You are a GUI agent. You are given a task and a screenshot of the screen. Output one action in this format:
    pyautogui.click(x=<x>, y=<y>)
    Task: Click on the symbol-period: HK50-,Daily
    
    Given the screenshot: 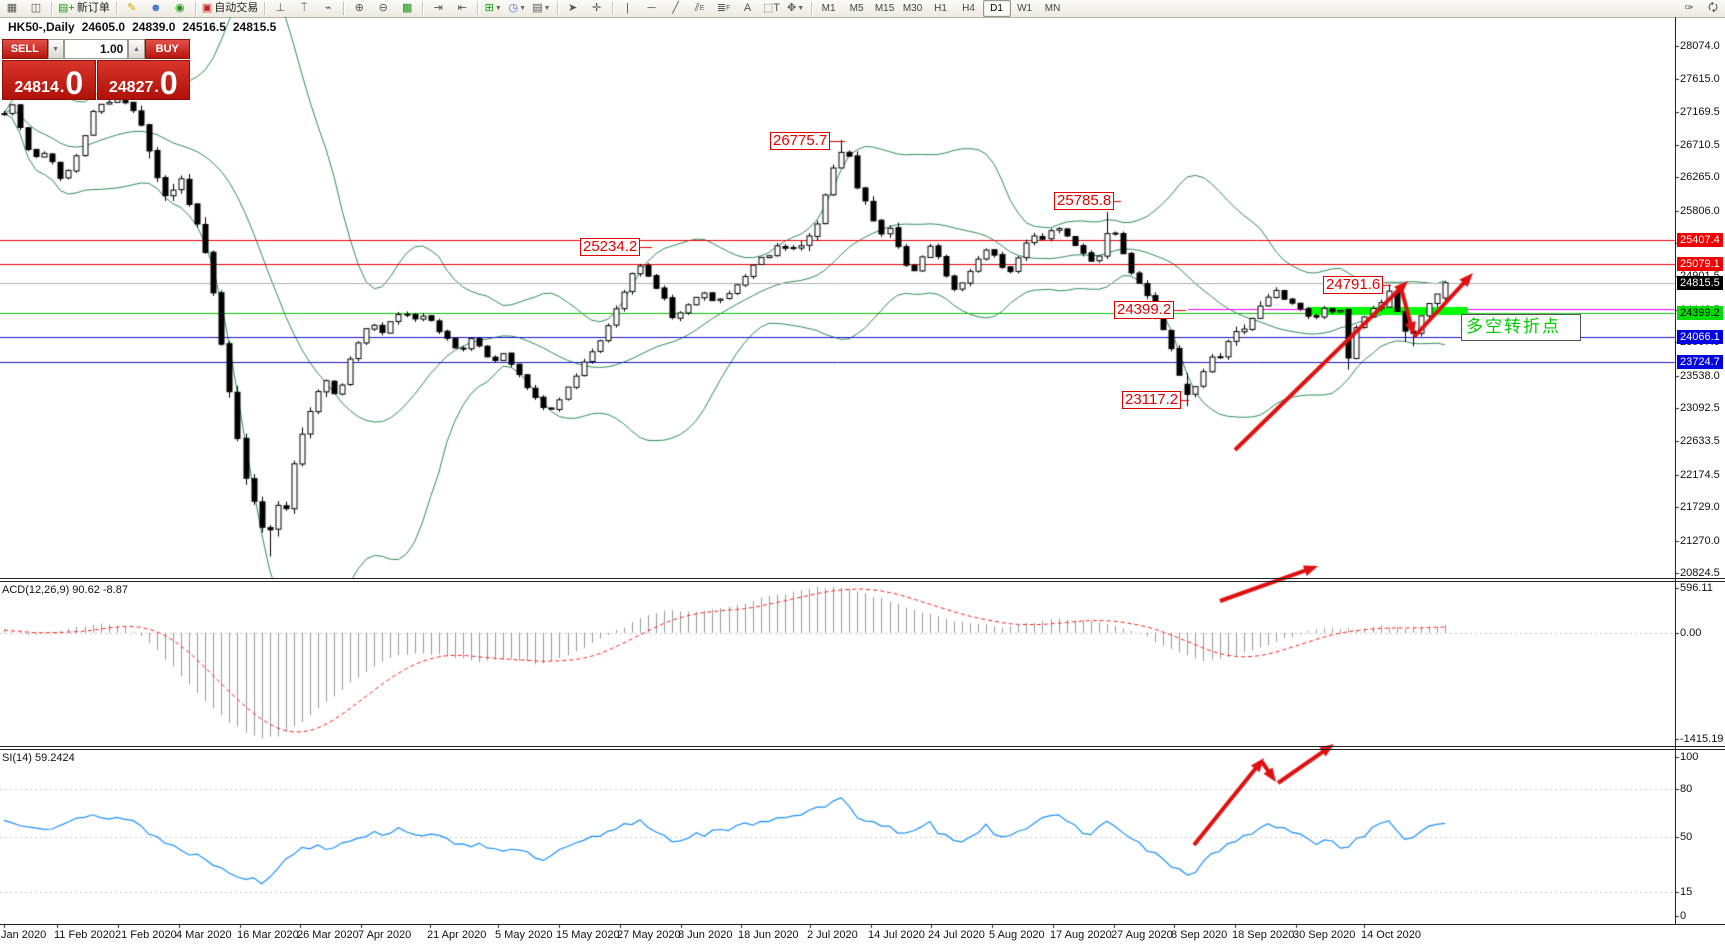 What is the action you would take?
    pyautogui.click(x=41, y=27)
    